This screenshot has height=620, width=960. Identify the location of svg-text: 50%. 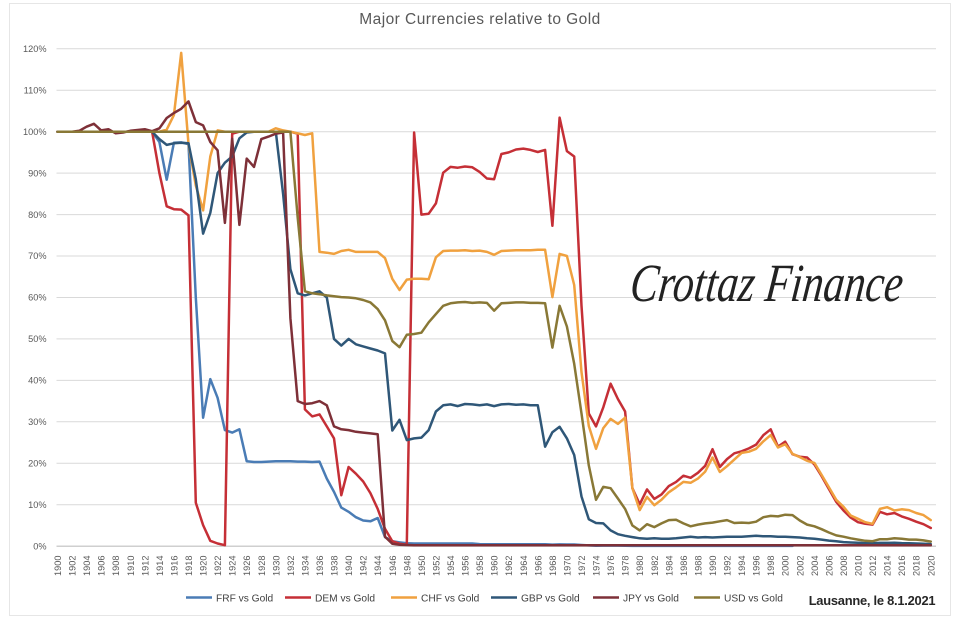
(37, 339).